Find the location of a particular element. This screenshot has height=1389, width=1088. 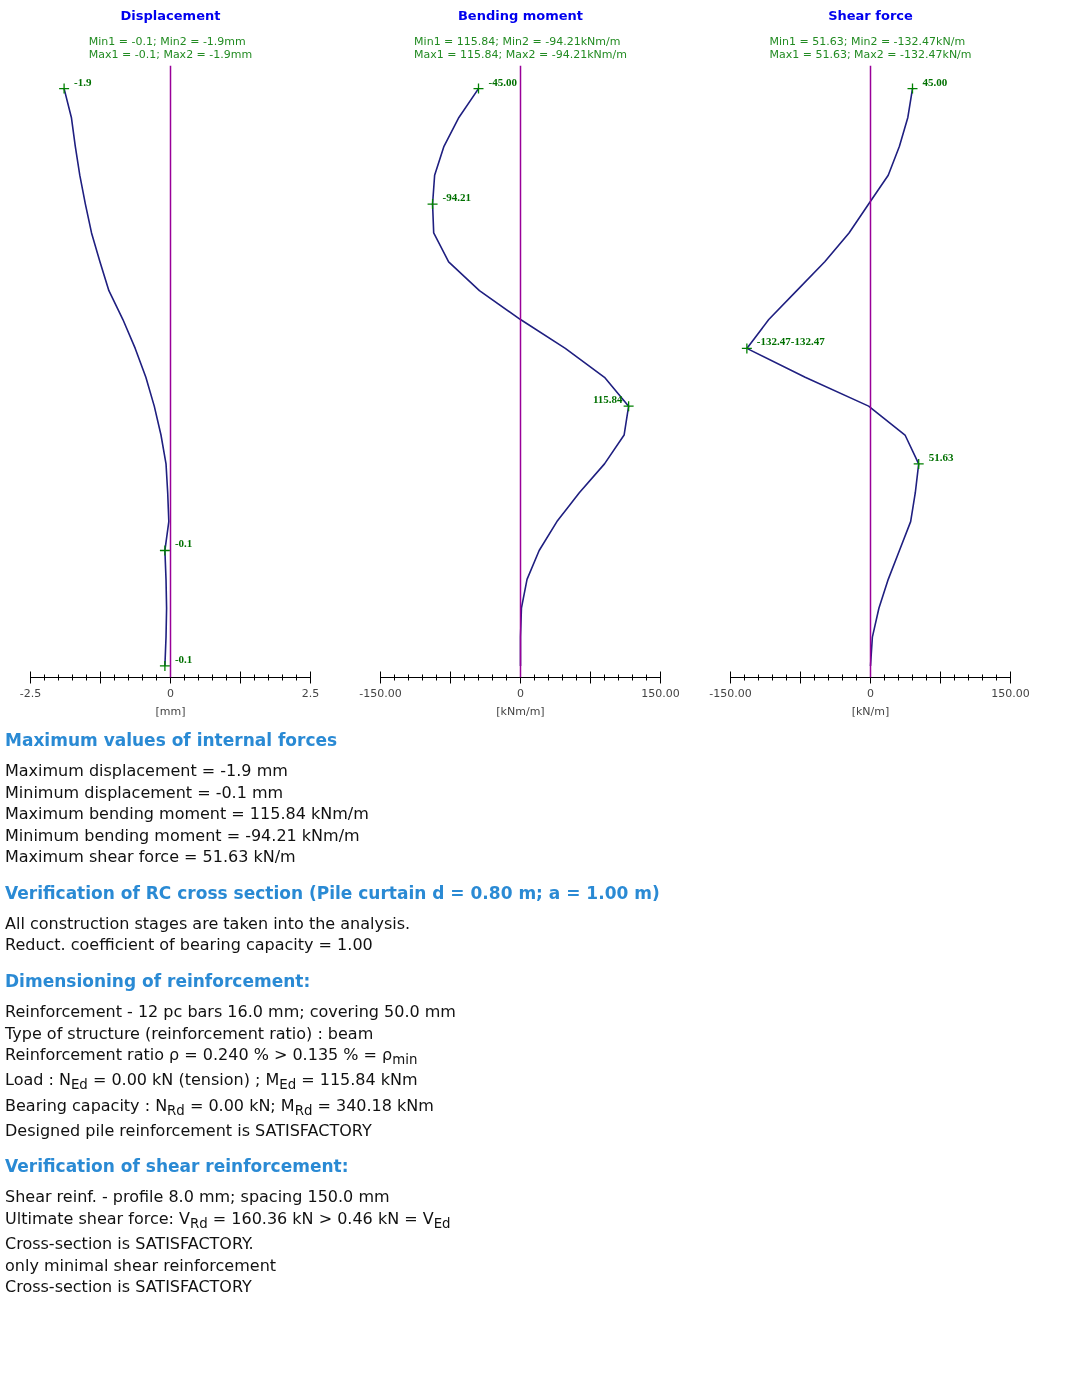

text: Minimum displacement = -0.1 mm is located at coordinates (145, 792).